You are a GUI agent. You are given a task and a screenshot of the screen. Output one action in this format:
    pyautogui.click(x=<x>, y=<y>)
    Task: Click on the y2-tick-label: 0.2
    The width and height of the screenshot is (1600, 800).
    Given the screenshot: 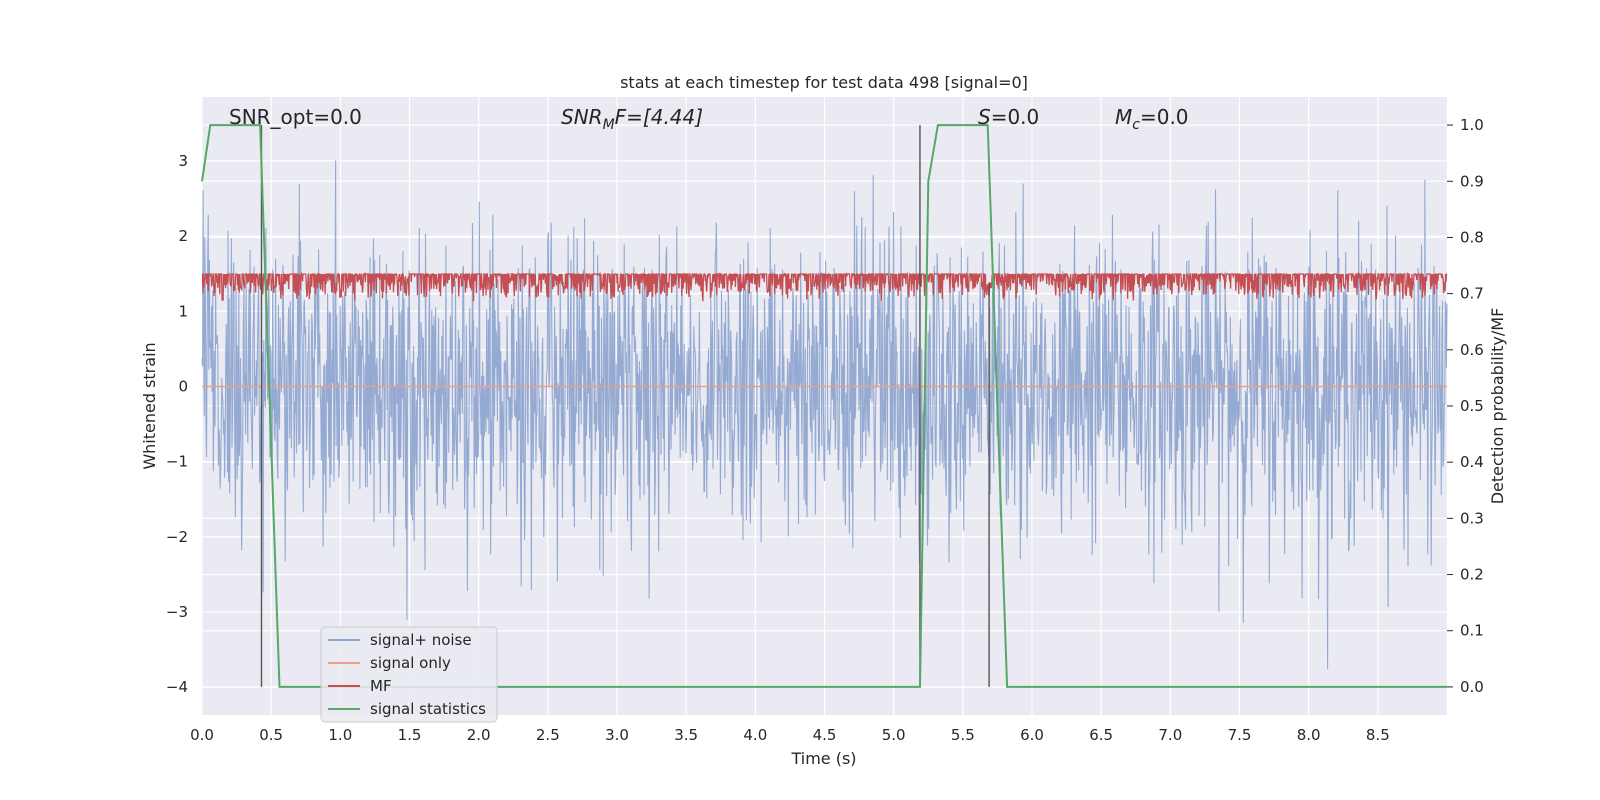 What is the action you would take?
    pyautogui.click(x=1472, y=575)
    